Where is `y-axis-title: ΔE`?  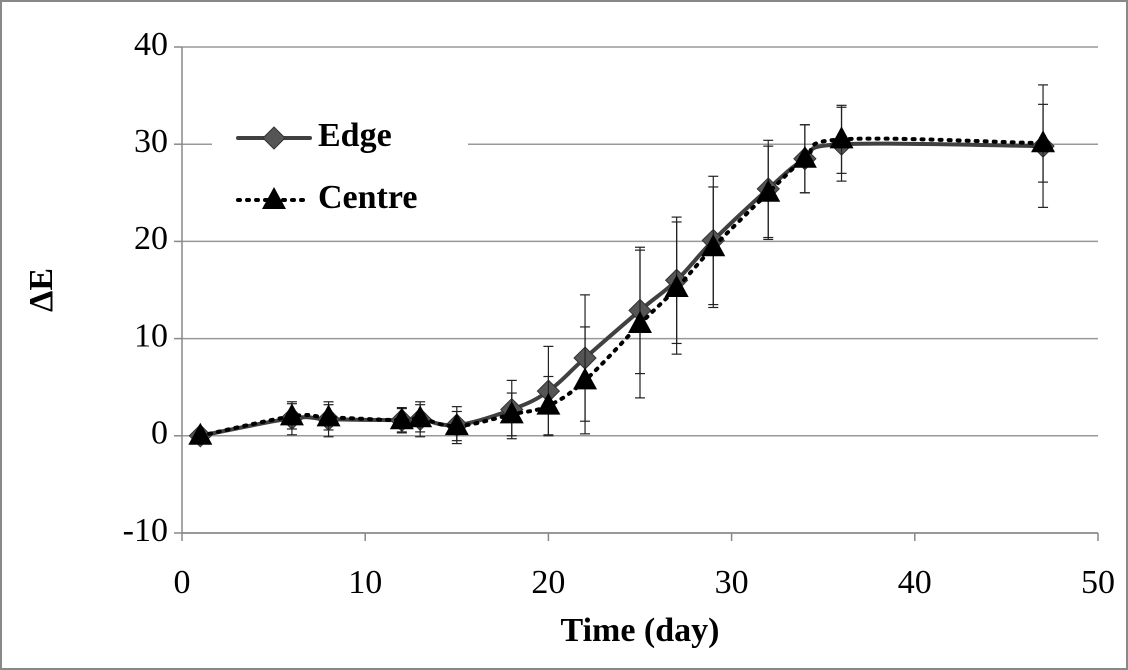
y-axis-title: ΔE is located at coordinates (41, 290).